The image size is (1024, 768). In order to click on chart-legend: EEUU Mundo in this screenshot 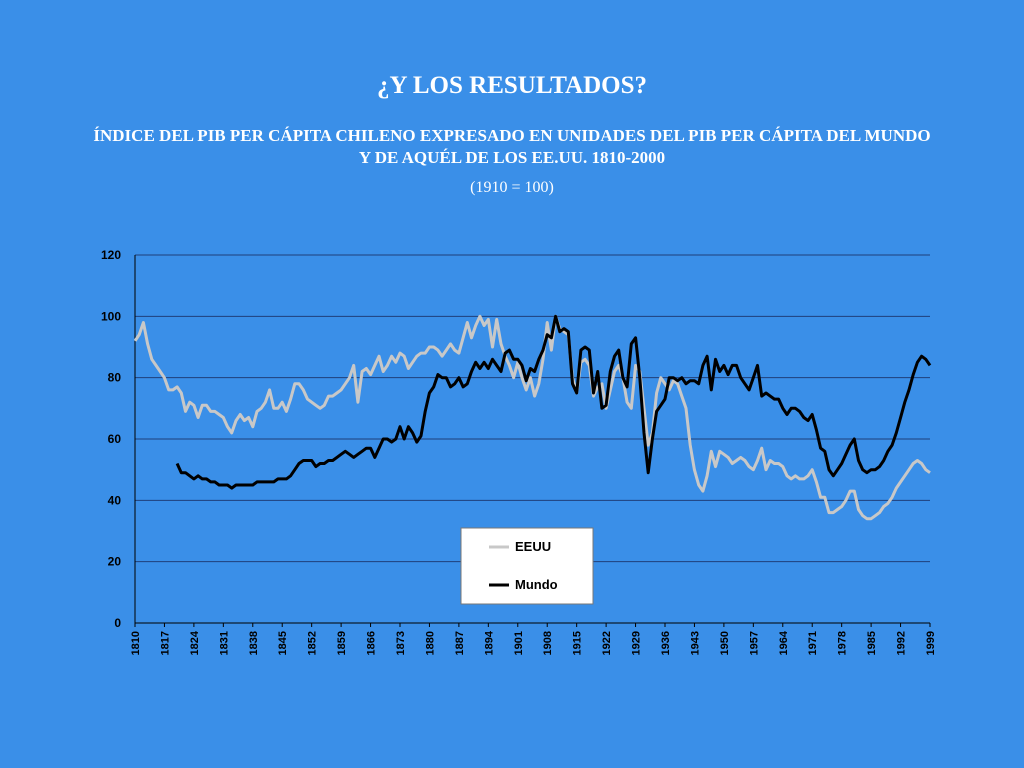, I will do `click(527, 566)`.